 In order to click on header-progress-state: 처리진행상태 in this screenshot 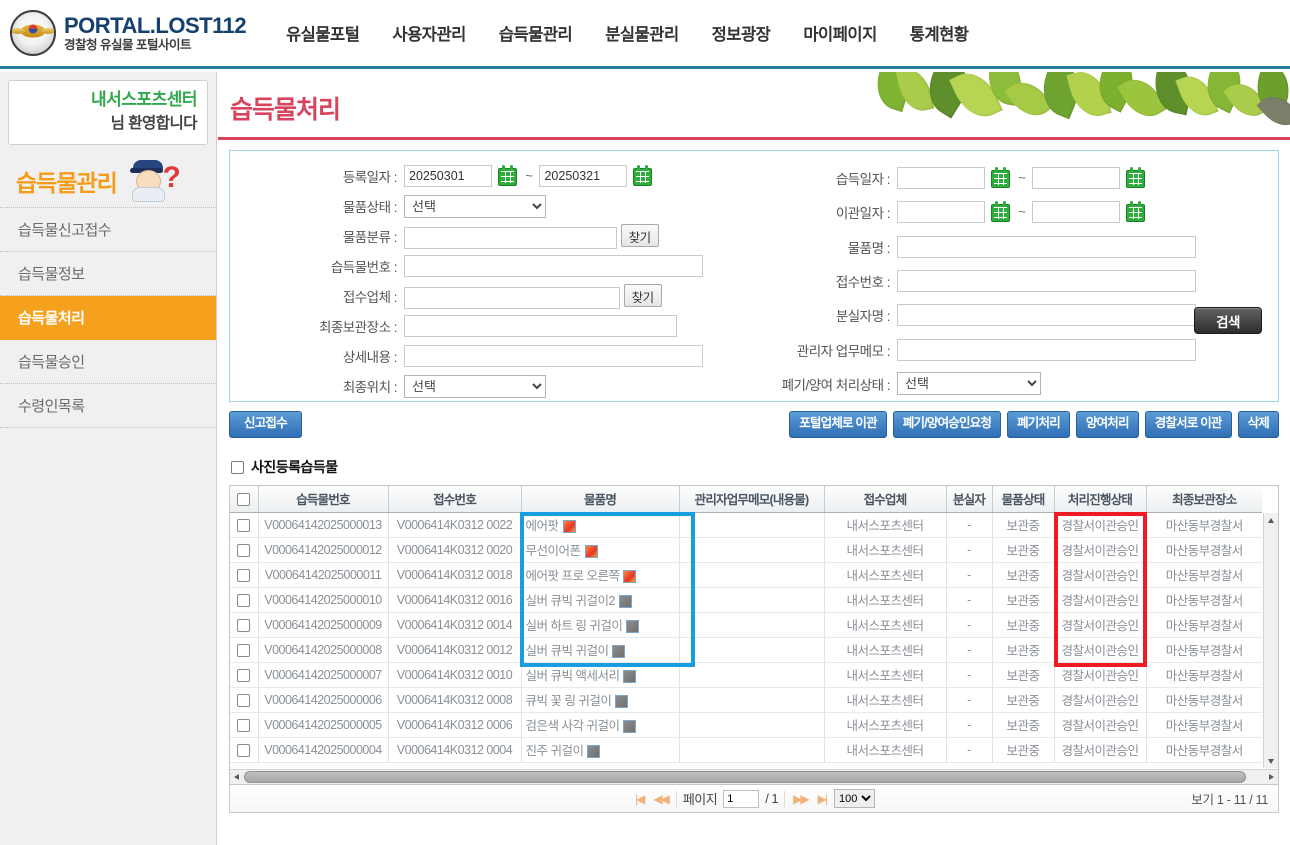, I will do `click(1100, 499)`.